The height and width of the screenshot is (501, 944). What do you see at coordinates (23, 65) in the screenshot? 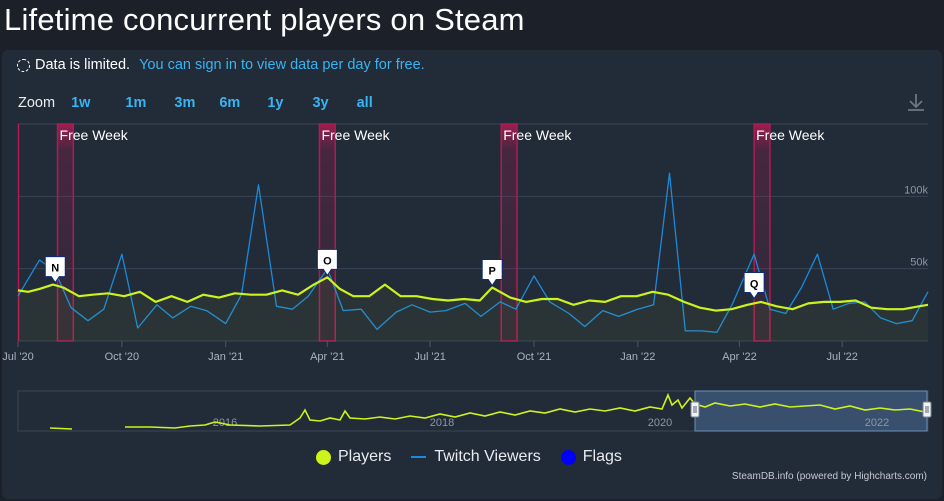
I see `loading-spinner-icon` at bounding box center [23, 65].